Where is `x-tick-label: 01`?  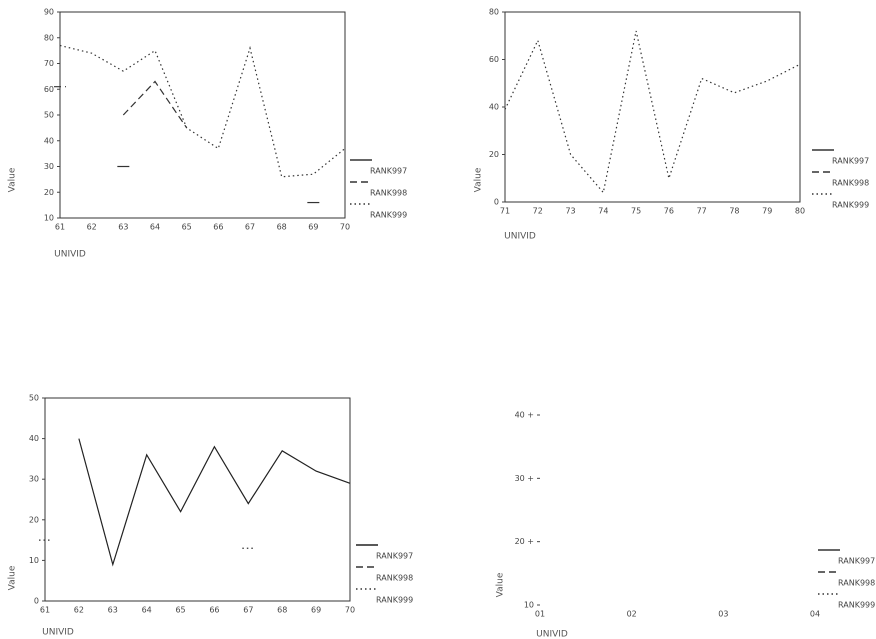
x-tick-label: 01 is located at coordinates (540, 614).